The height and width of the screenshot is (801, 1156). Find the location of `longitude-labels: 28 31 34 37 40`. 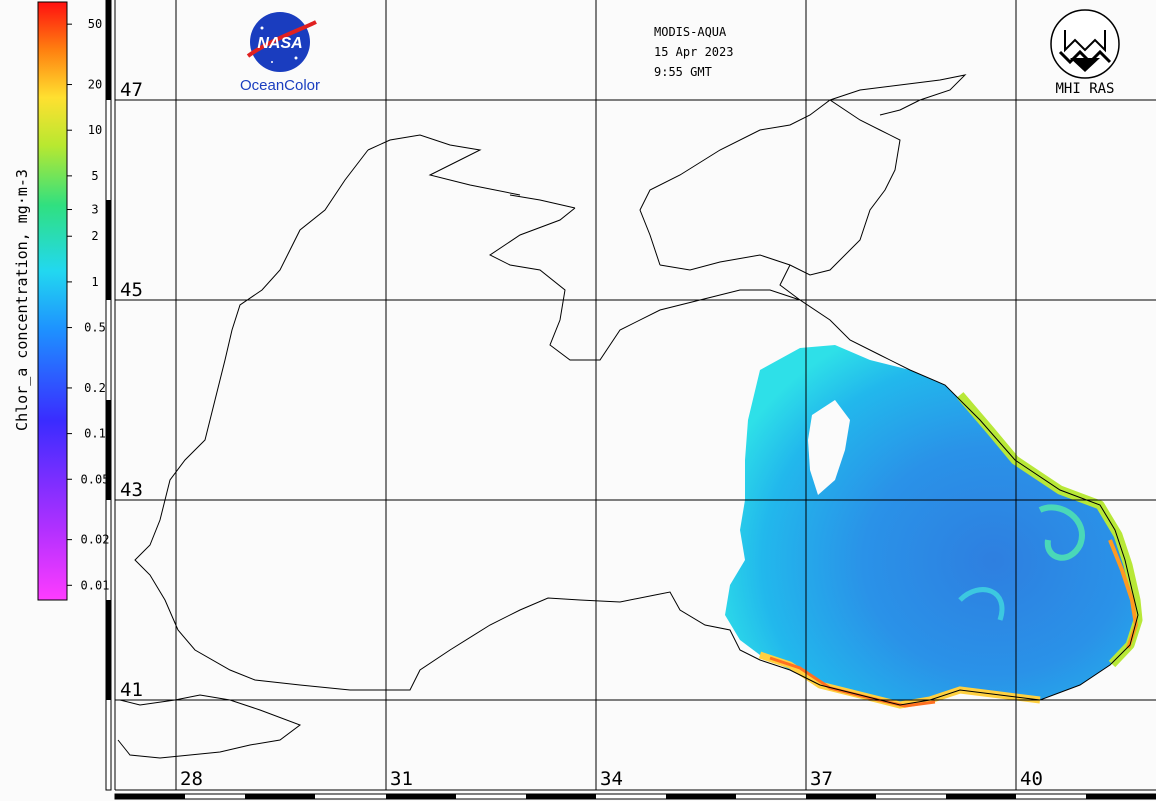

longitude-labels: 28 31 34 37 40 is located at coordinates (611, 779).